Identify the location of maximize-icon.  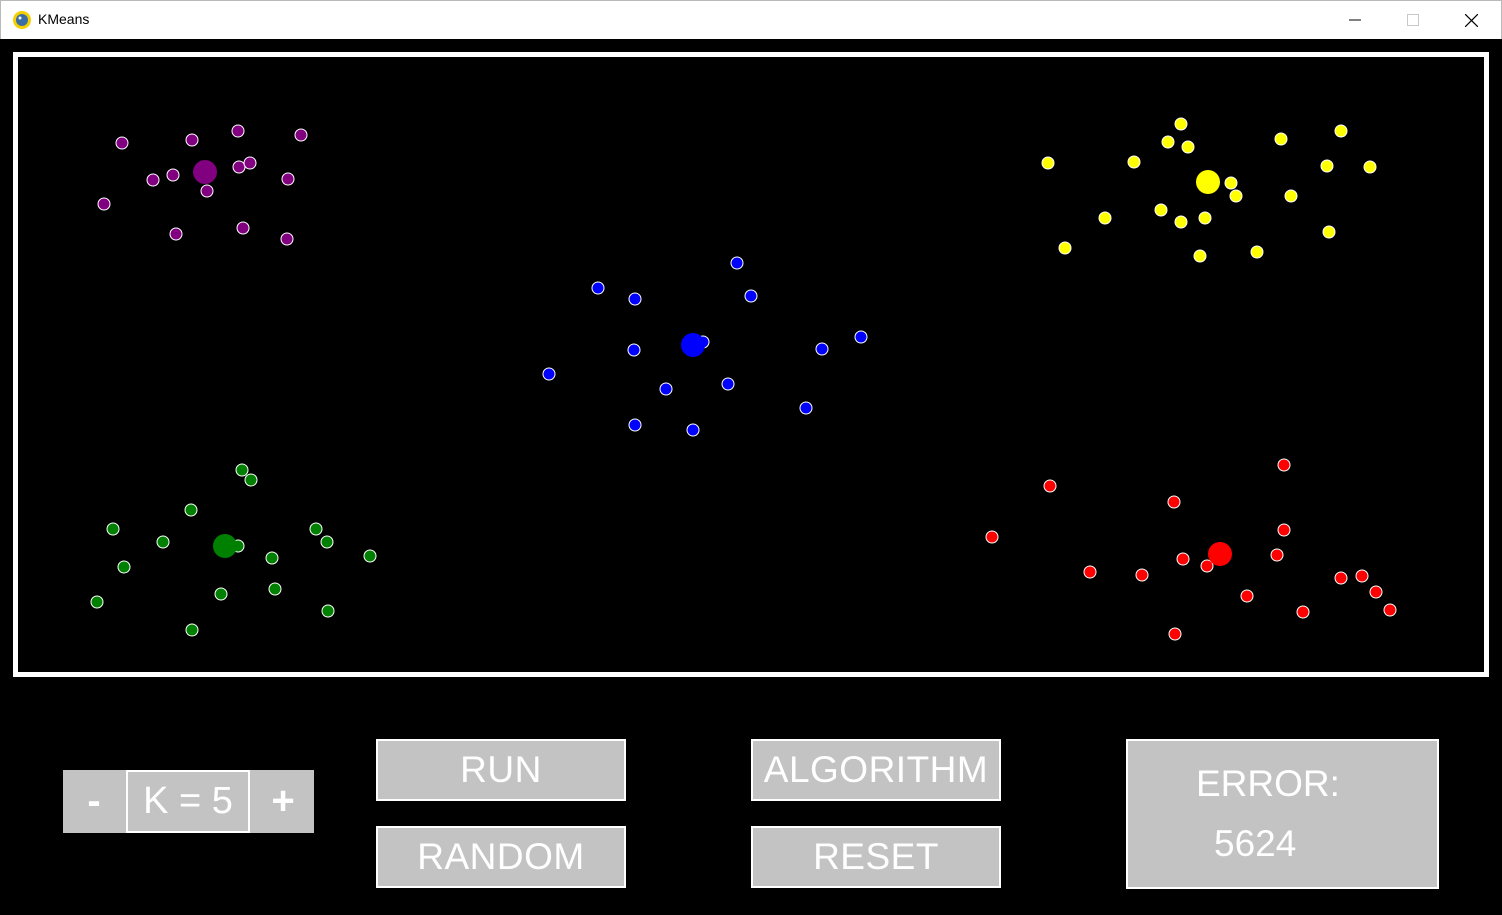
(1413, 20).